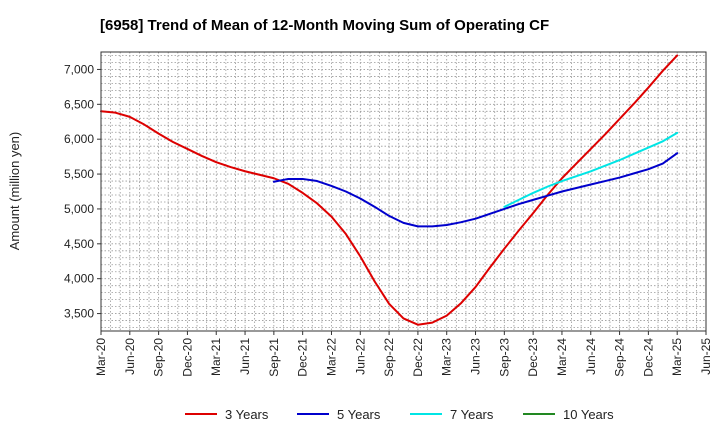  I want to click on x-tick-label: Dec-21, so click(303, 357).